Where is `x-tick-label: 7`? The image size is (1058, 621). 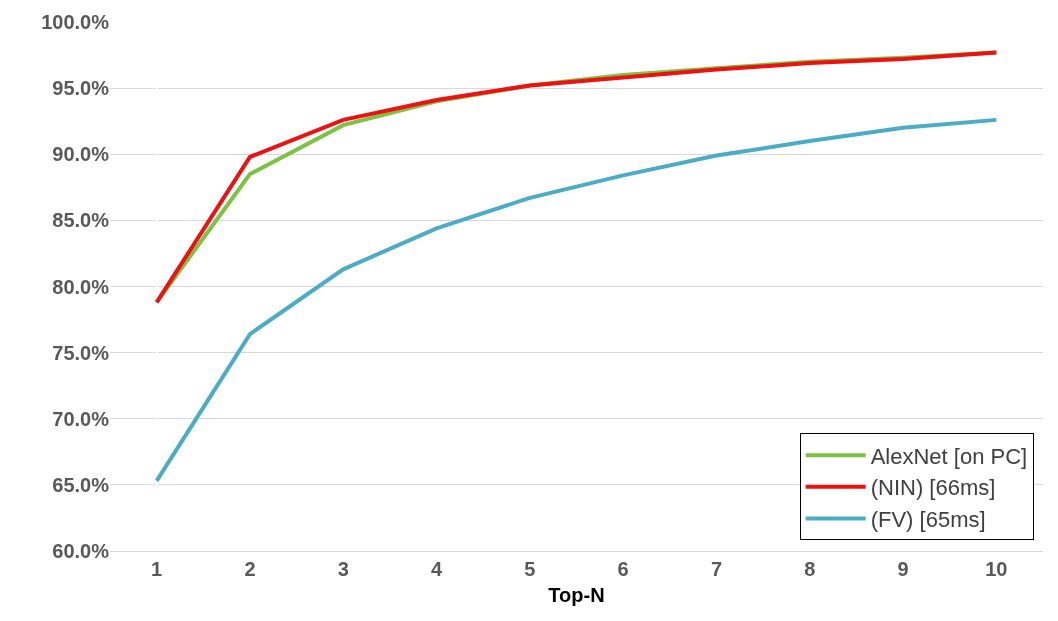 x-tick-label: 7 is located at coordinates (716, 569).